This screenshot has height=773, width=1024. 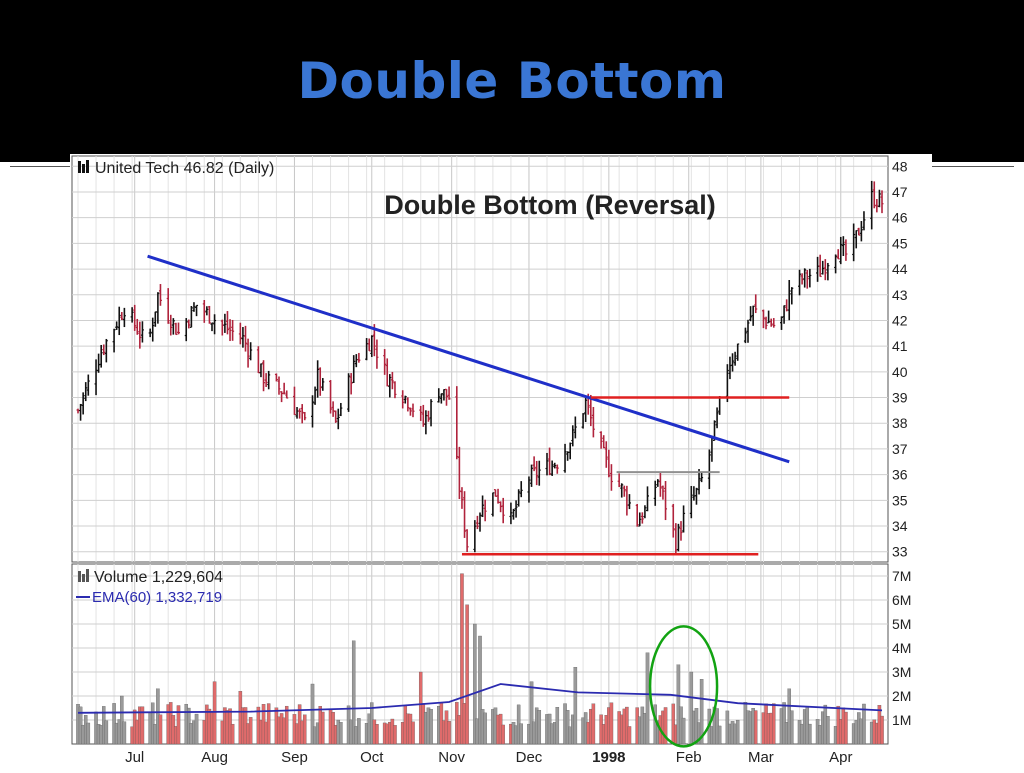 What do you see at coordinates (900, 346) in the screenshot?
I see `price-tick-label: 41` at bounding box center [900, 346].